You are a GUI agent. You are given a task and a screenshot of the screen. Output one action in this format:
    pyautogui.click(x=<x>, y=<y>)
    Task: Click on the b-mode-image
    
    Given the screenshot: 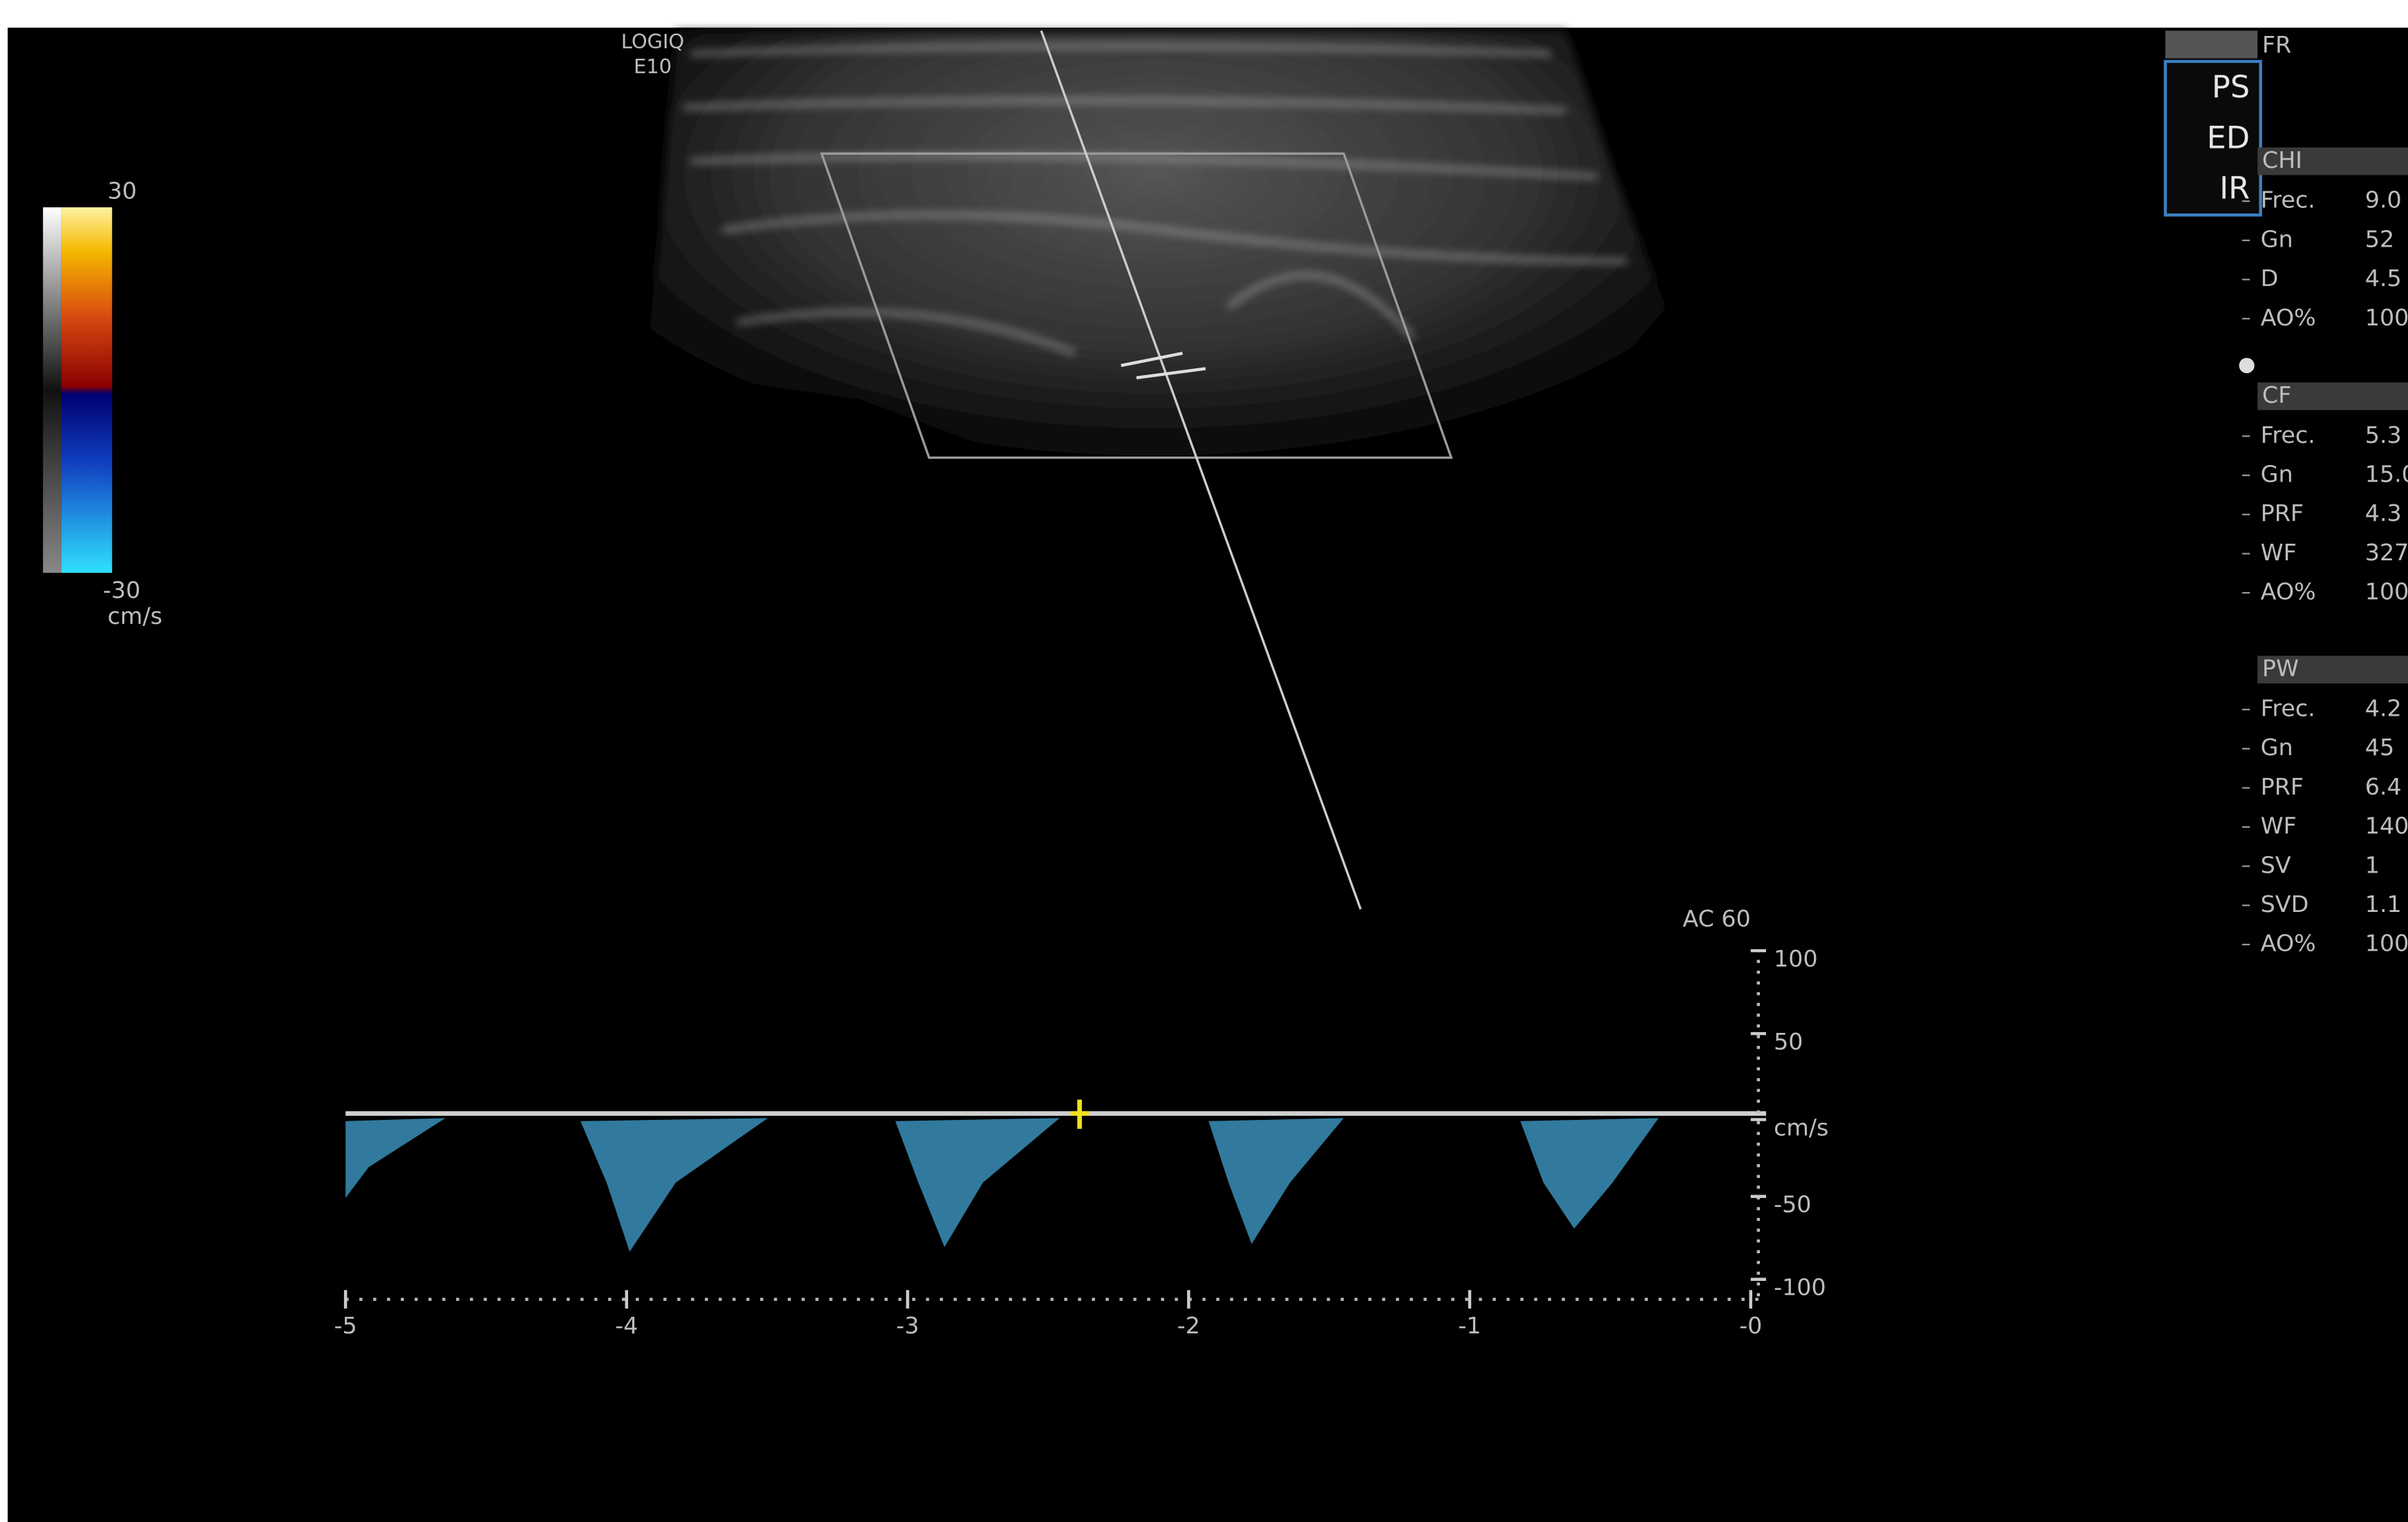 What is the action you would take?
    pyautogui.click(x=1156, y=268)
    